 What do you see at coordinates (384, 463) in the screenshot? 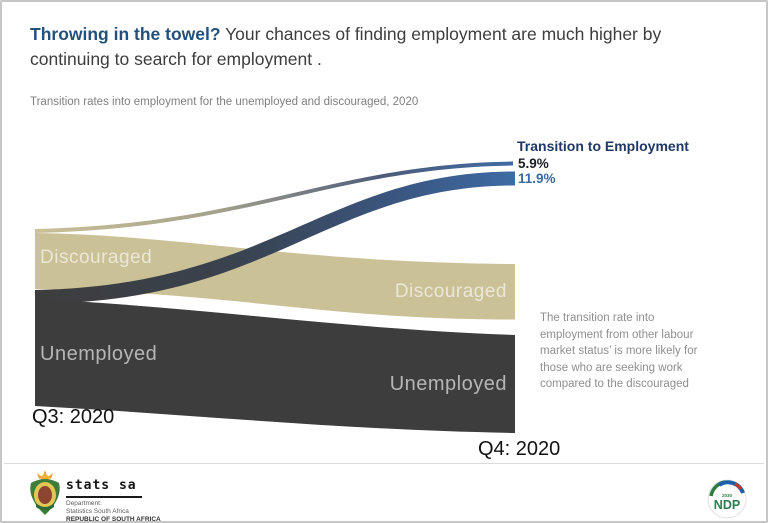
I see `footer-divider` at bounding box center [384, 463].